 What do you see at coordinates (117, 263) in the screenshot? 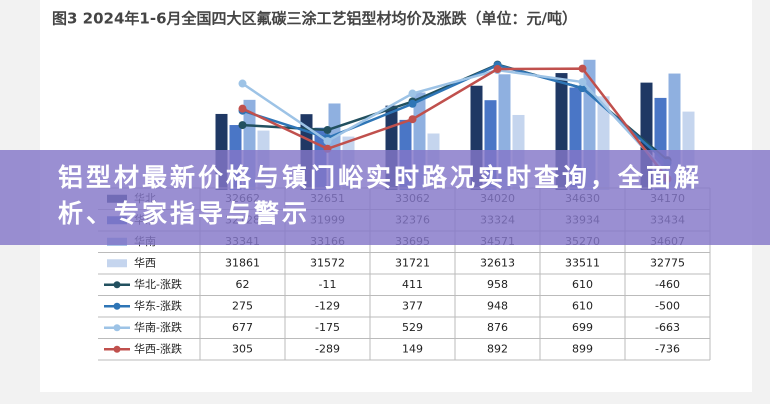
I see `legend-swatch` at bounding box center [117, 263].